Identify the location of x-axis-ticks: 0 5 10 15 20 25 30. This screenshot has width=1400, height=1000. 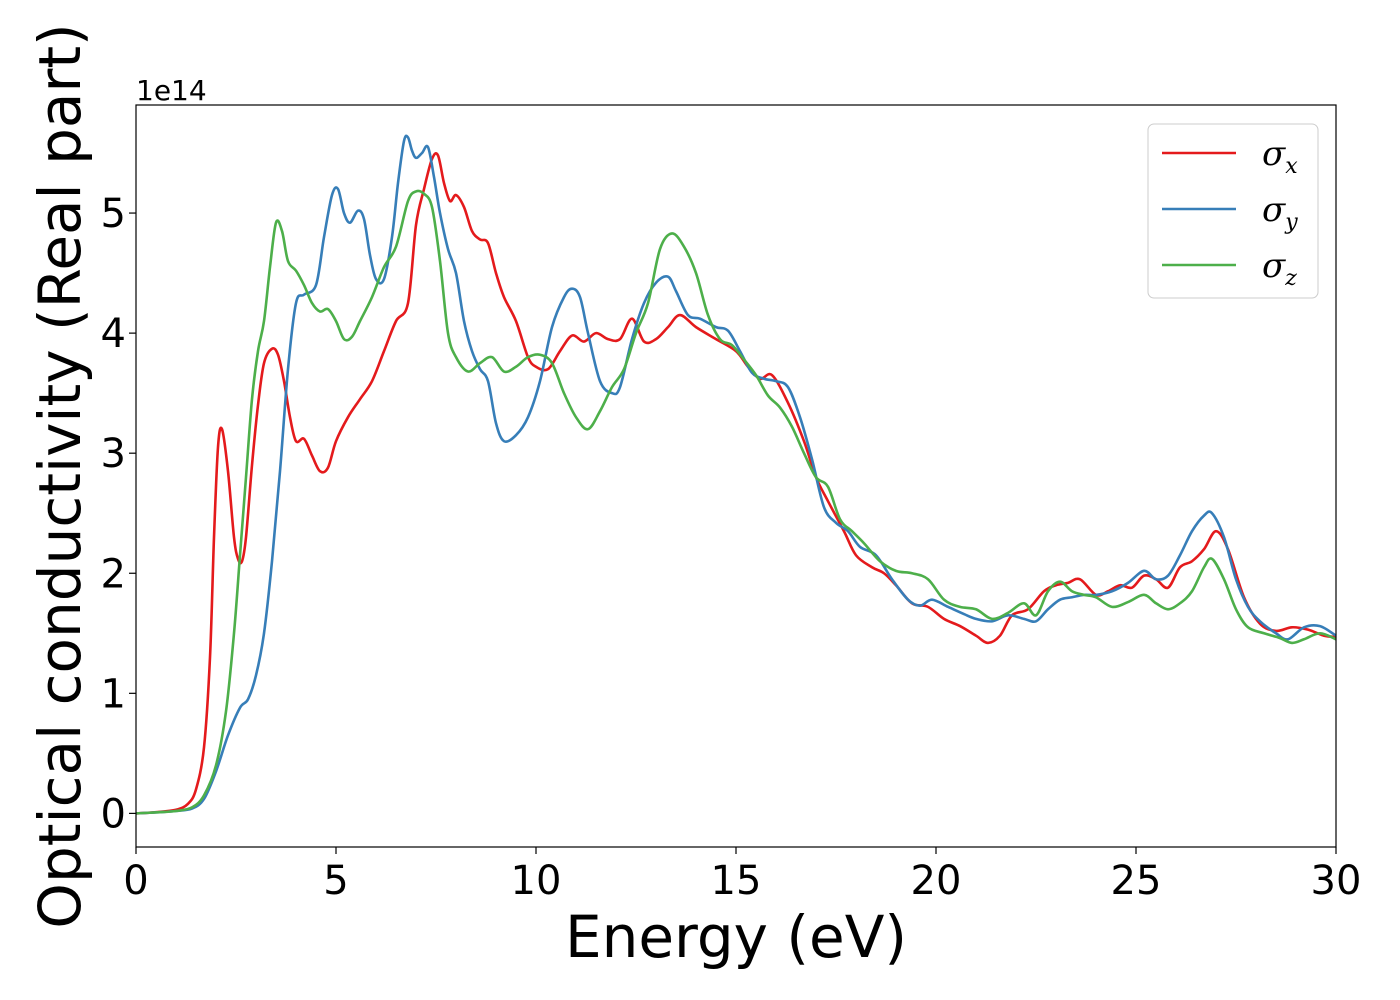
(742, 875).